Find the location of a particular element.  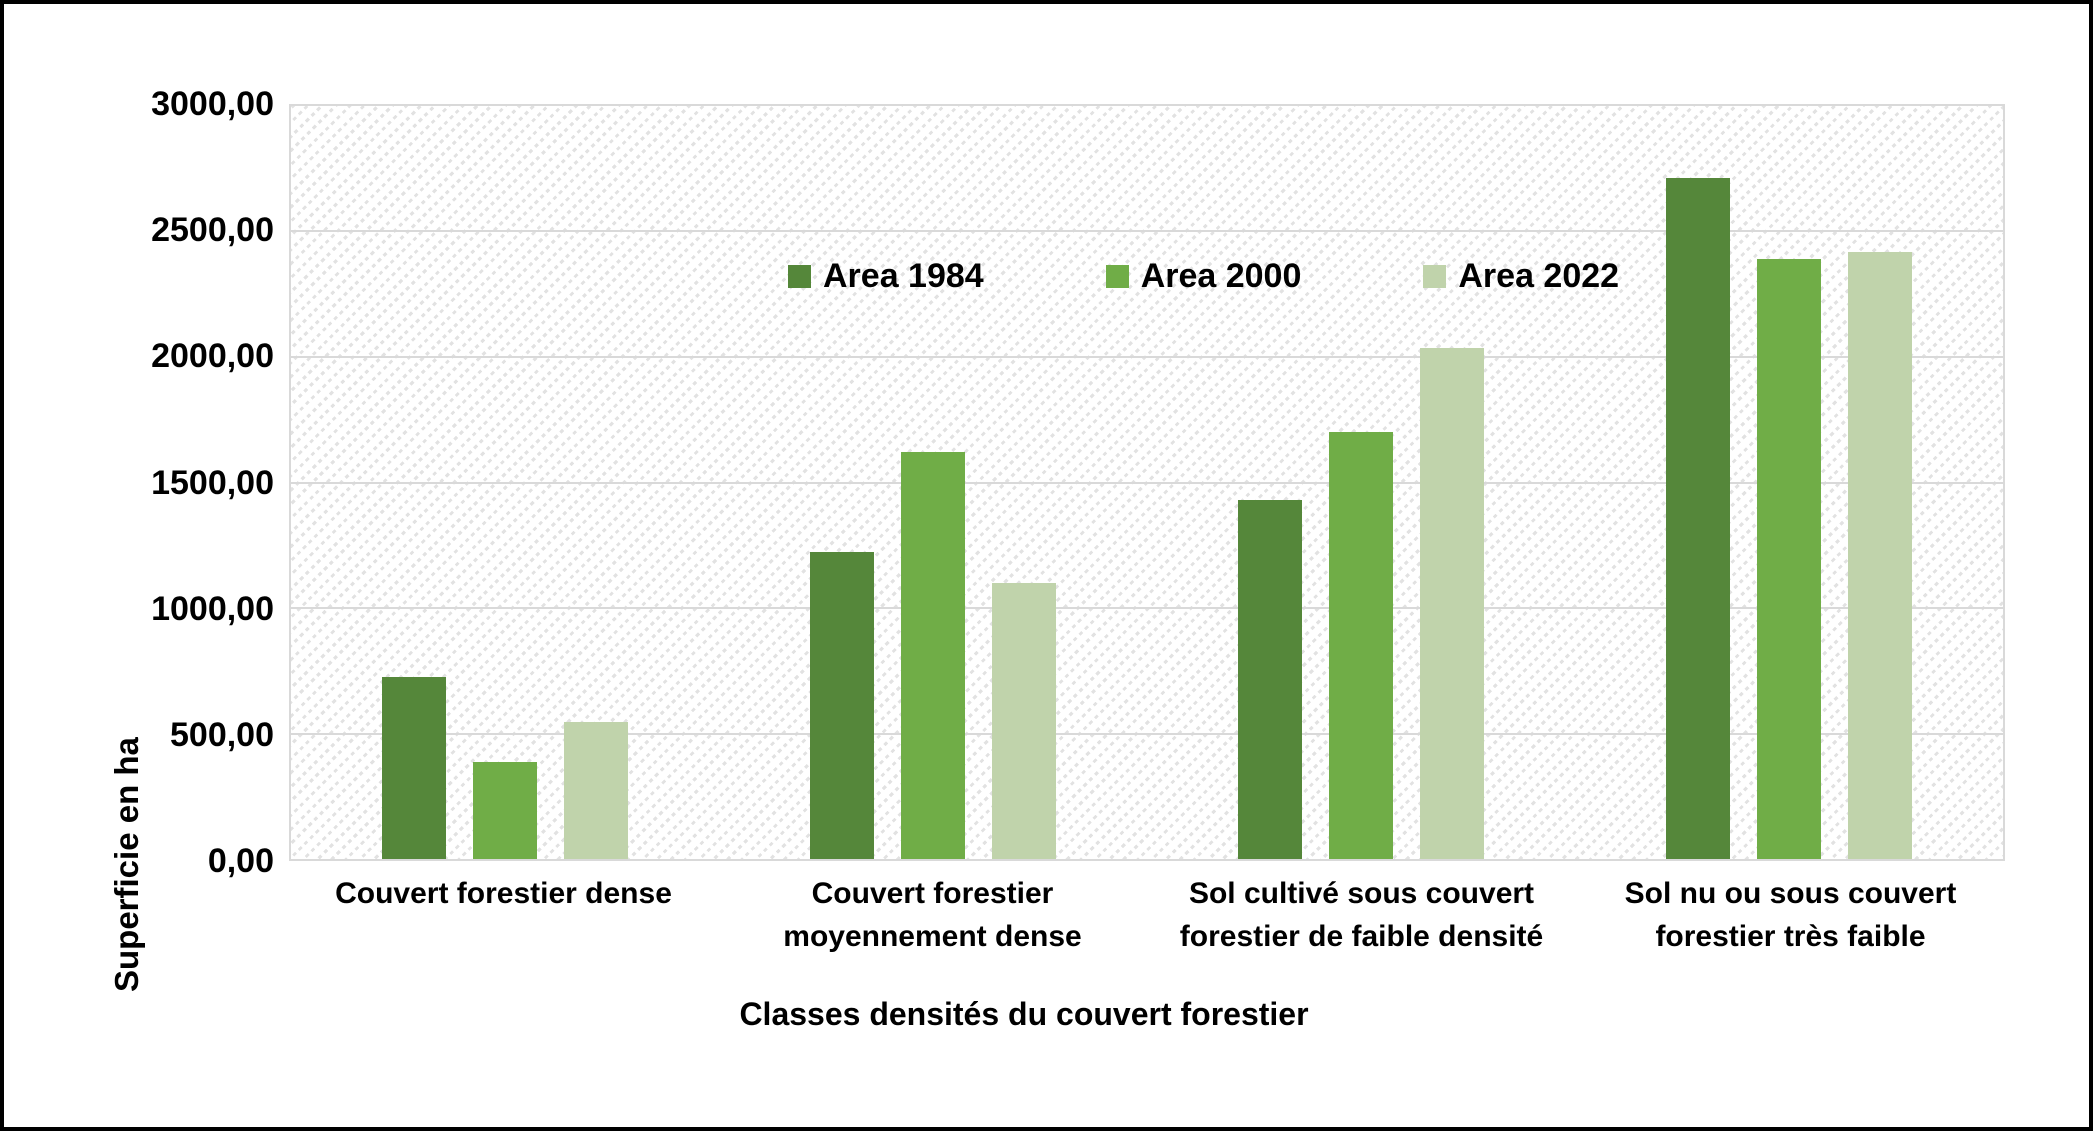

legend-item: Area 2000 is located at coordinates (1203, 276).